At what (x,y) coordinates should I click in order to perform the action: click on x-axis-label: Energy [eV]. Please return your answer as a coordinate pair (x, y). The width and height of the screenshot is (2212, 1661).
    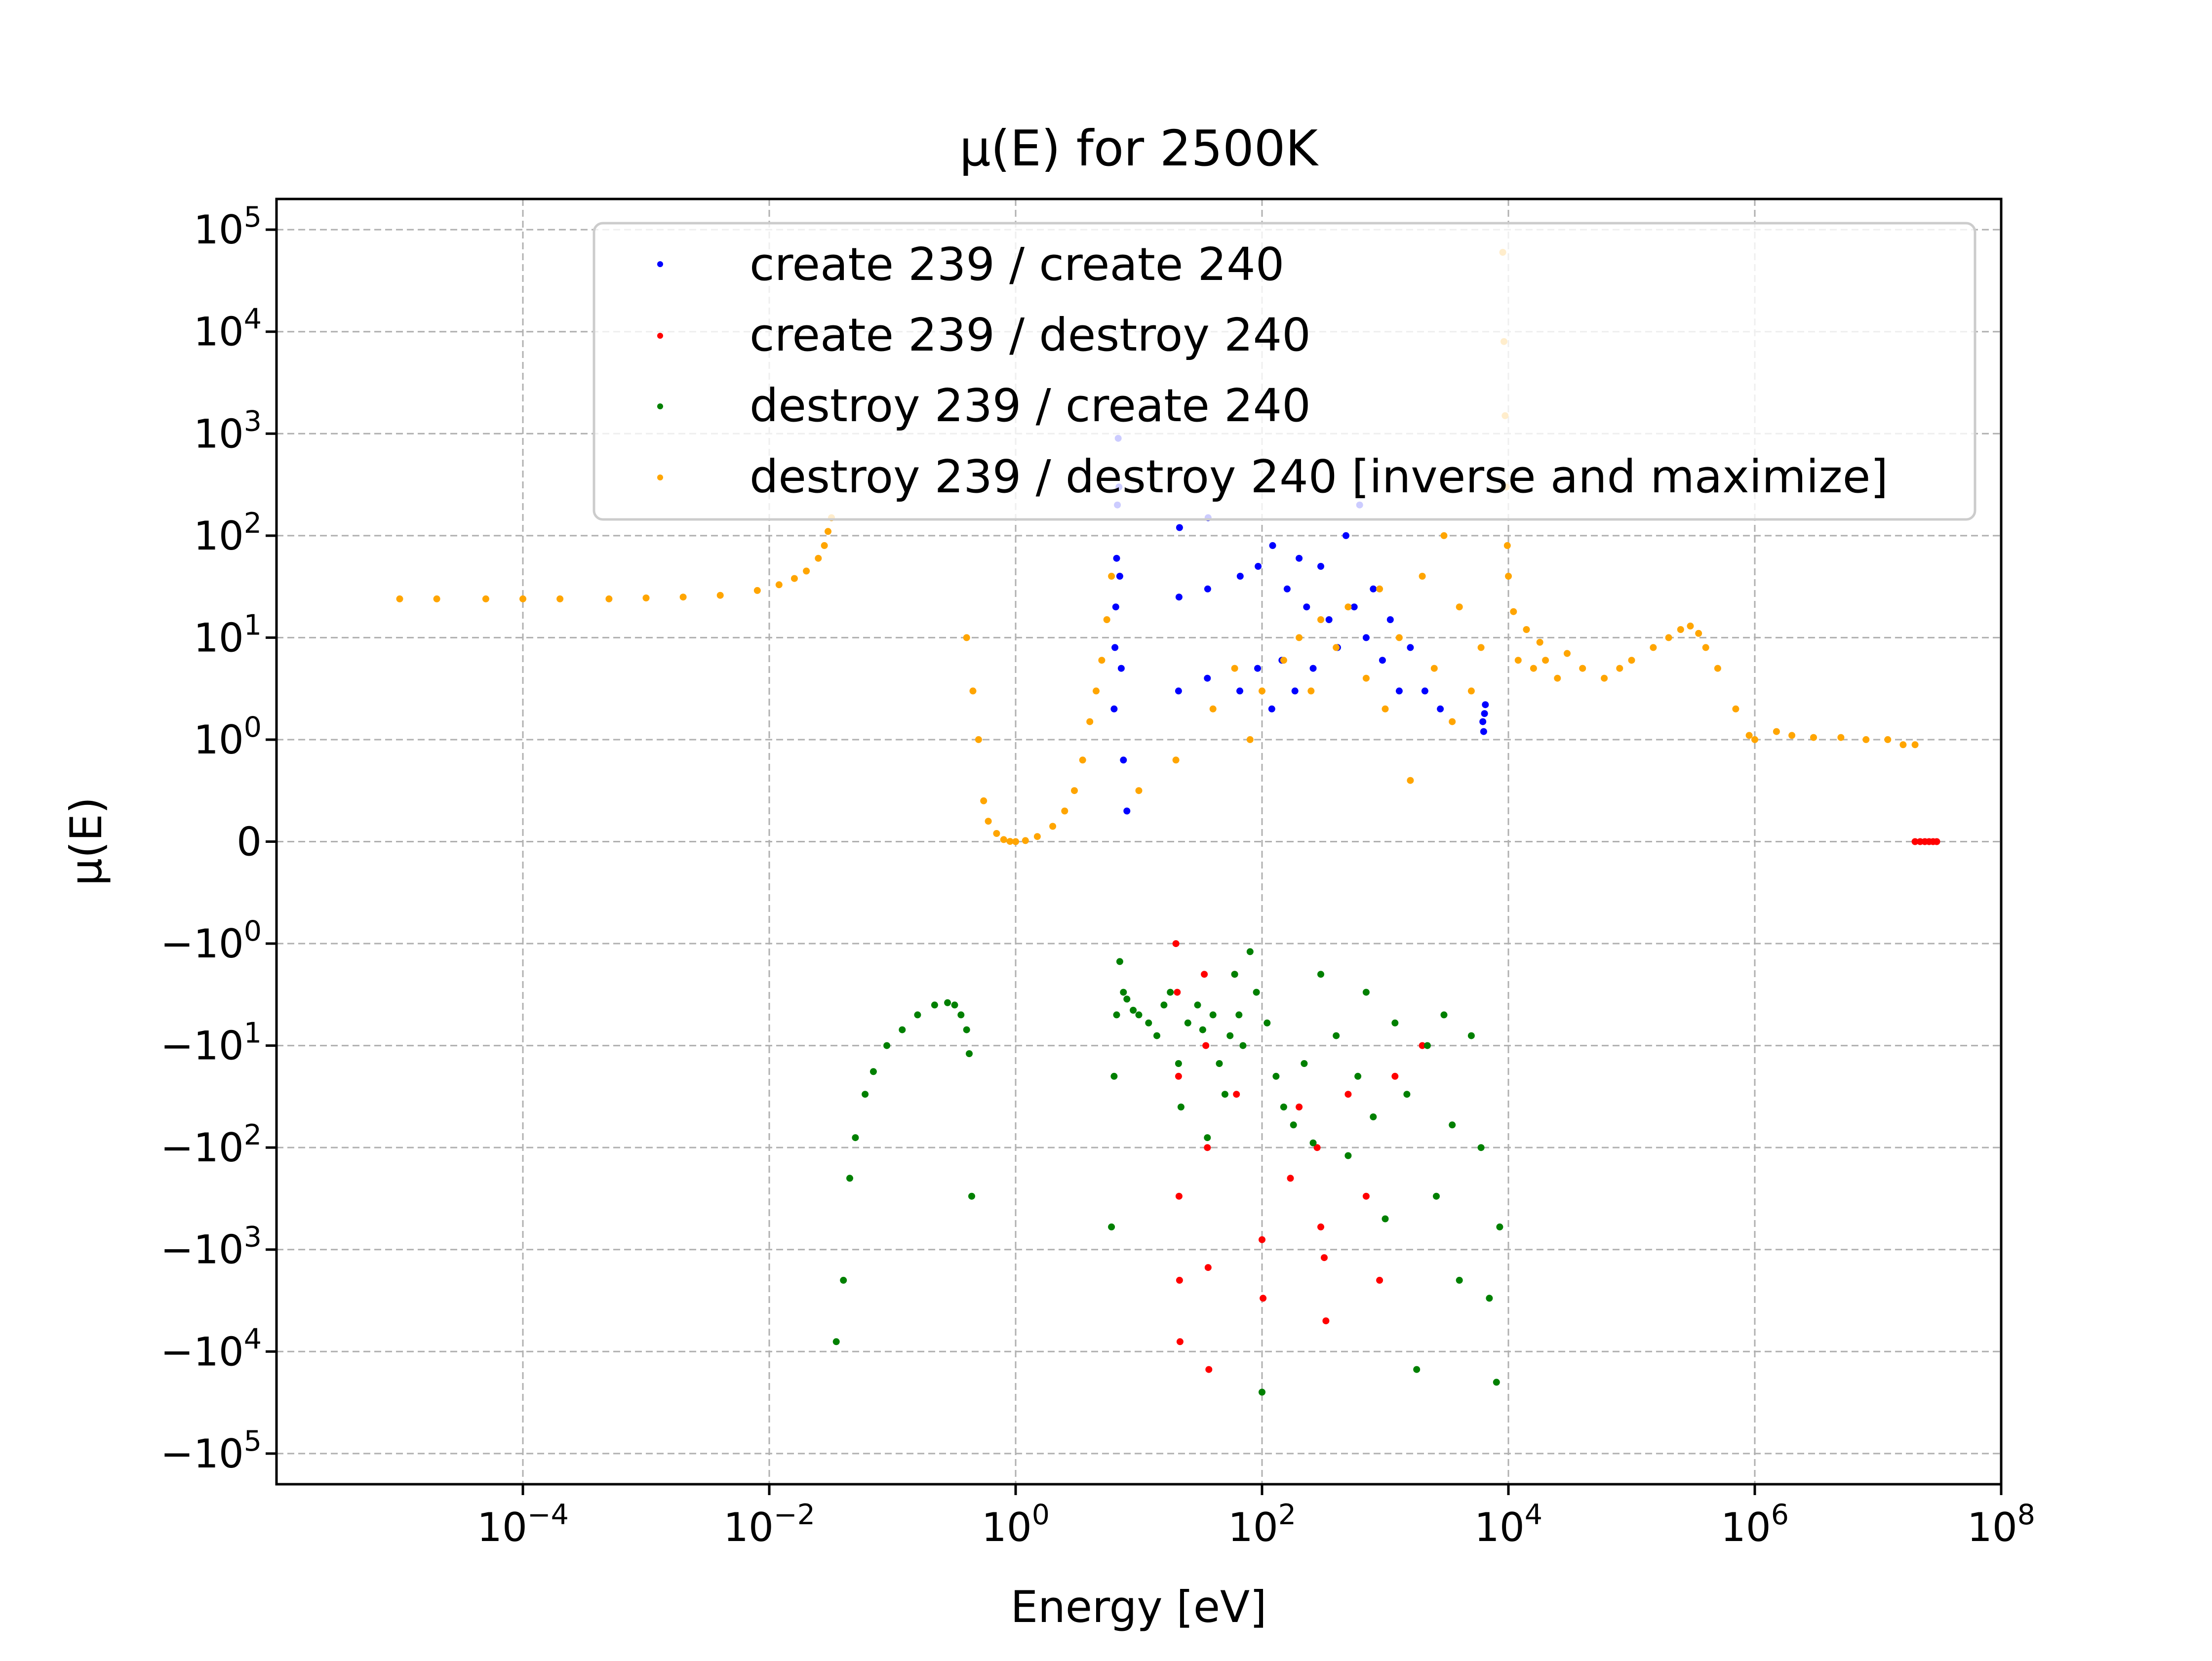
    Looking at the image, I should click on (1138, 1607).